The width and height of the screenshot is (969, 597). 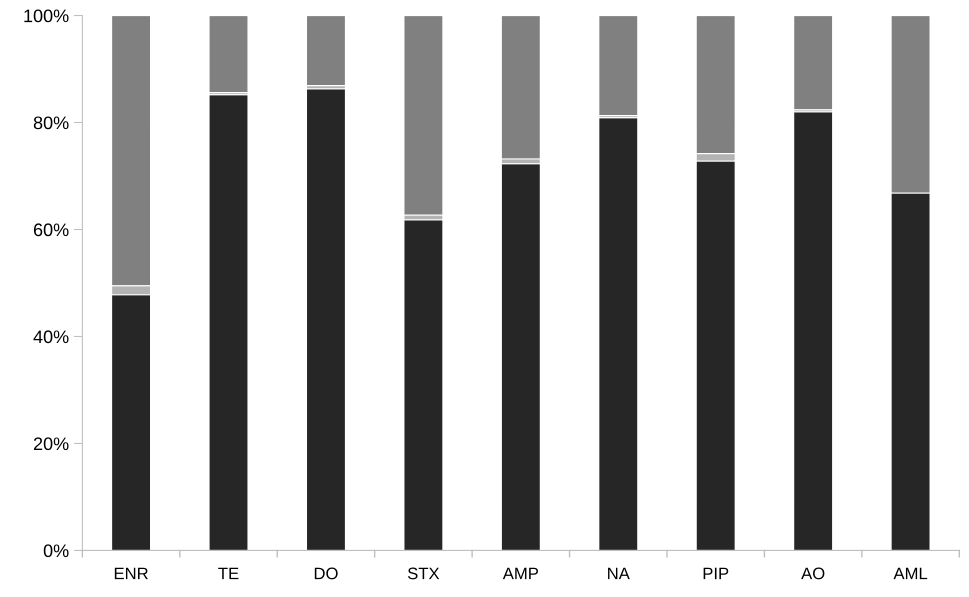 I want to click on x-tick-label: TE, so click(x=228, y=574).